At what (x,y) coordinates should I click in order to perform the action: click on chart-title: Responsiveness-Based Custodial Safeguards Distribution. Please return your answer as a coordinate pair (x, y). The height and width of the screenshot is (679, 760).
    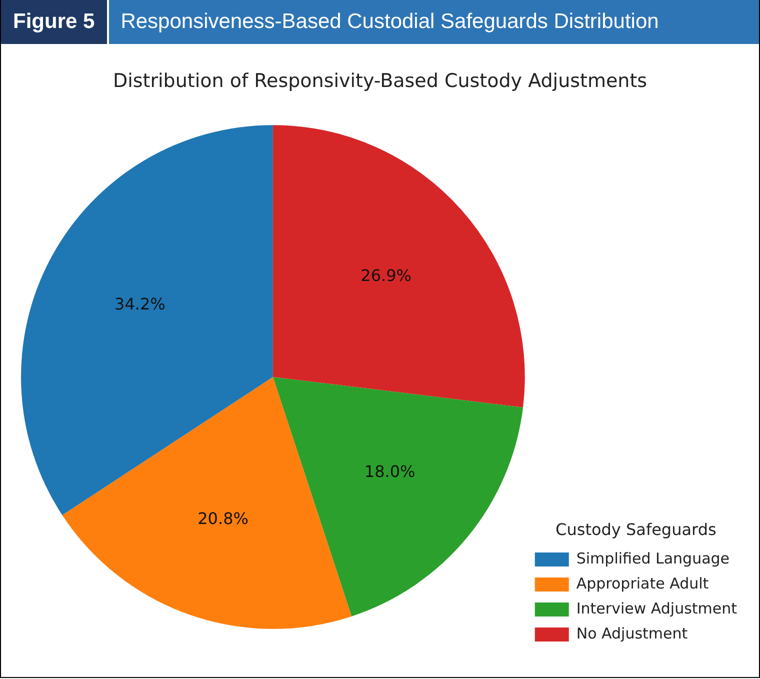
    Looking at the image, I should click on (389, 22).